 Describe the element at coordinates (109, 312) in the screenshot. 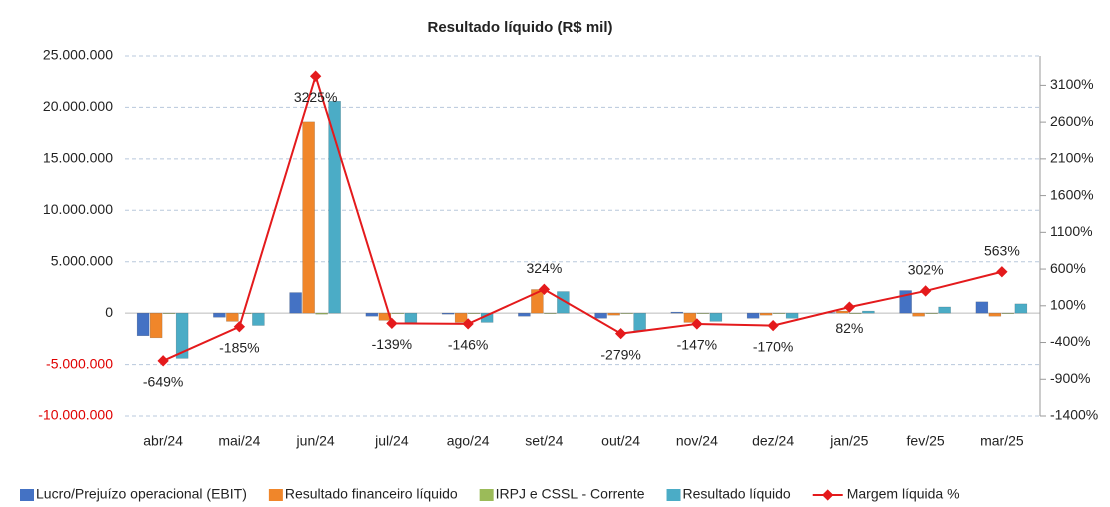

I see `y-tick-label: 0` at that location.